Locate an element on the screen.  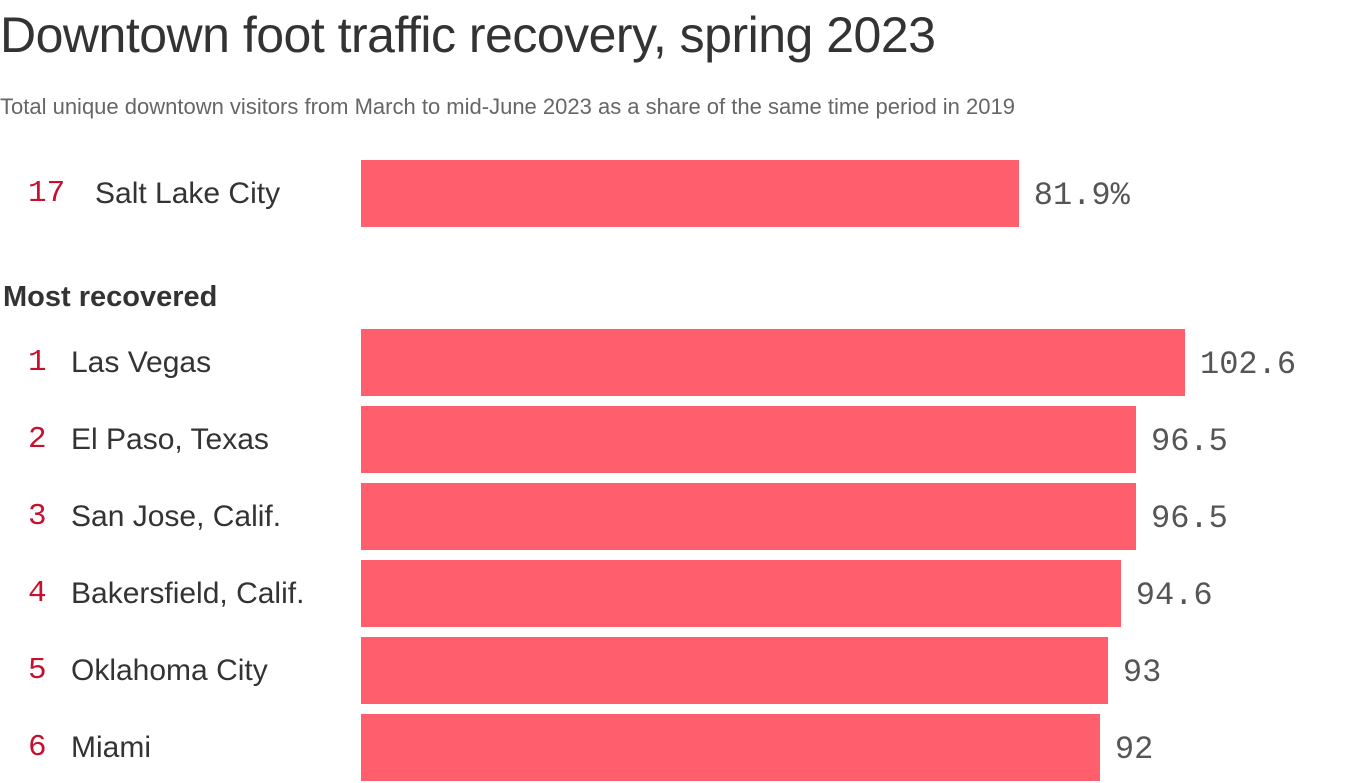
rank-label: 2 is located at coordinates (37, 439).